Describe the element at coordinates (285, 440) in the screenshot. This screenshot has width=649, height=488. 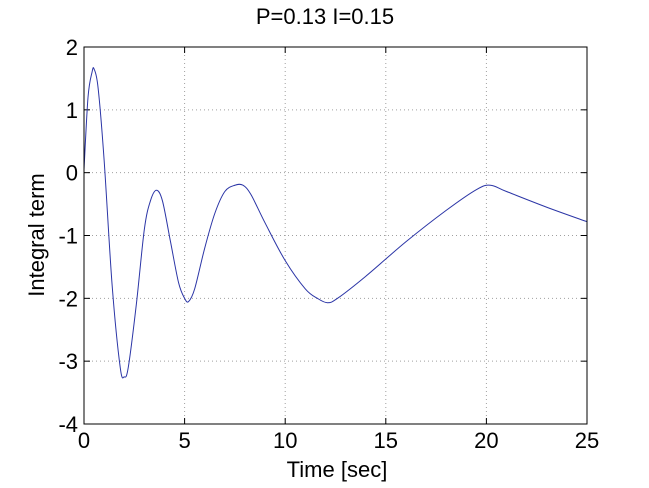
I see `x-tick-label: 10` at that location.